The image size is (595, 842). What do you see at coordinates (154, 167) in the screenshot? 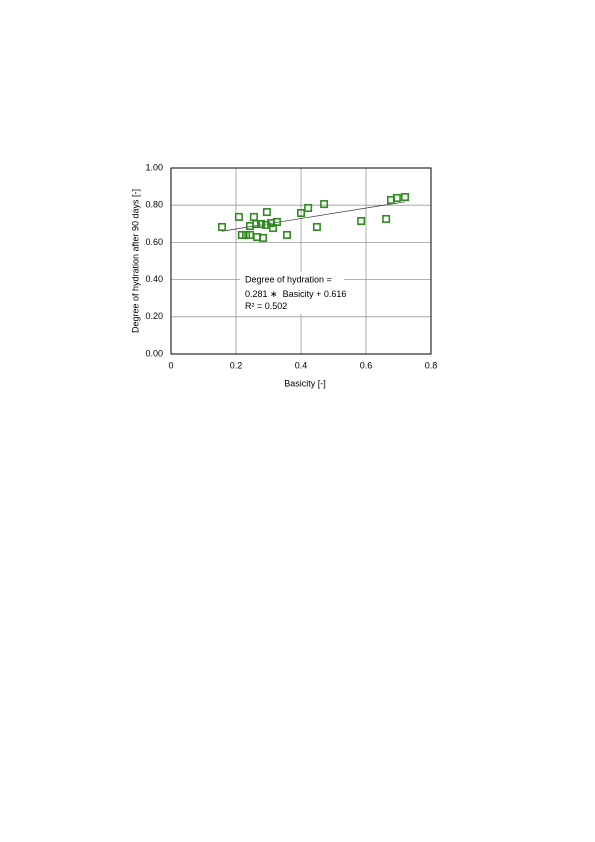
I see `y-tick-label: 1.00` at bounding box center [154, 167].